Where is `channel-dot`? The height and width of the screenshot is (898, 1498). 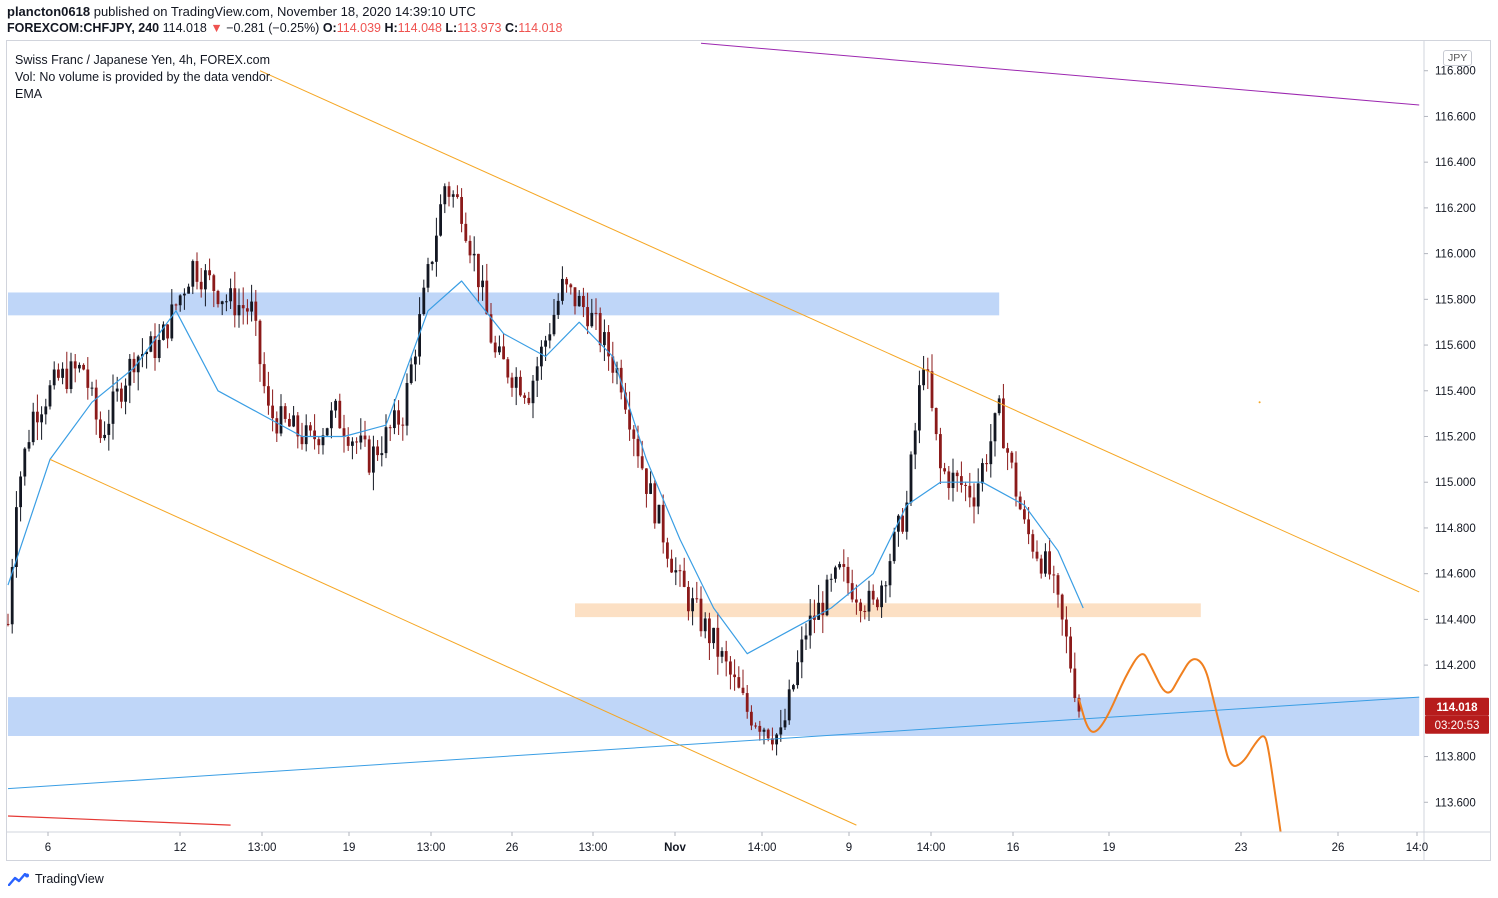 channel-dot is located at coordinates (1259, 402).